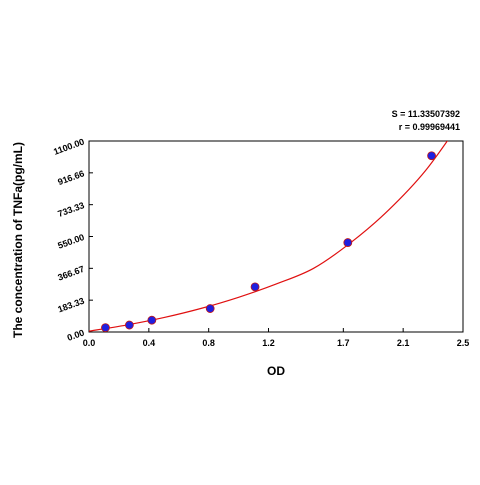  I want to click on x-tick-label: 0.4, so click(149, 343).